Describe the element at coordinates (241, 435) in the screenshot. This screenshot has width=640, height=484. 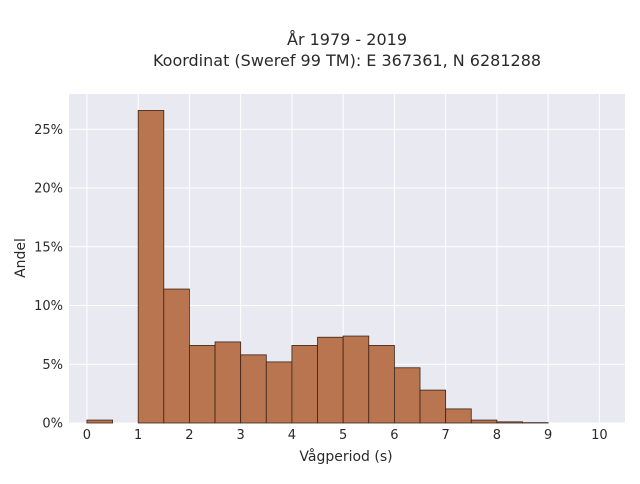
I see `x-tick-label: 3` at that location.